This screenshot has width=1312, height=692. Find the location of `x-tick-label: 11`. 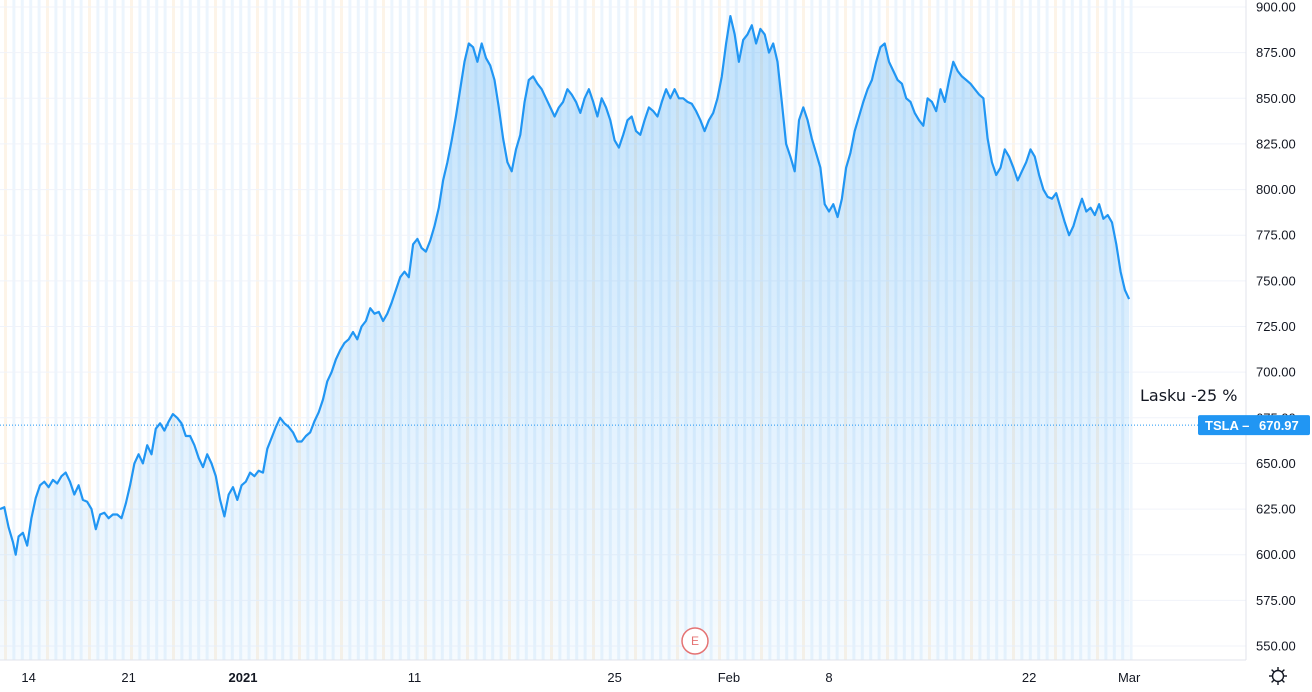

x-tick-label: 11 is located at coordinates (415, 677).